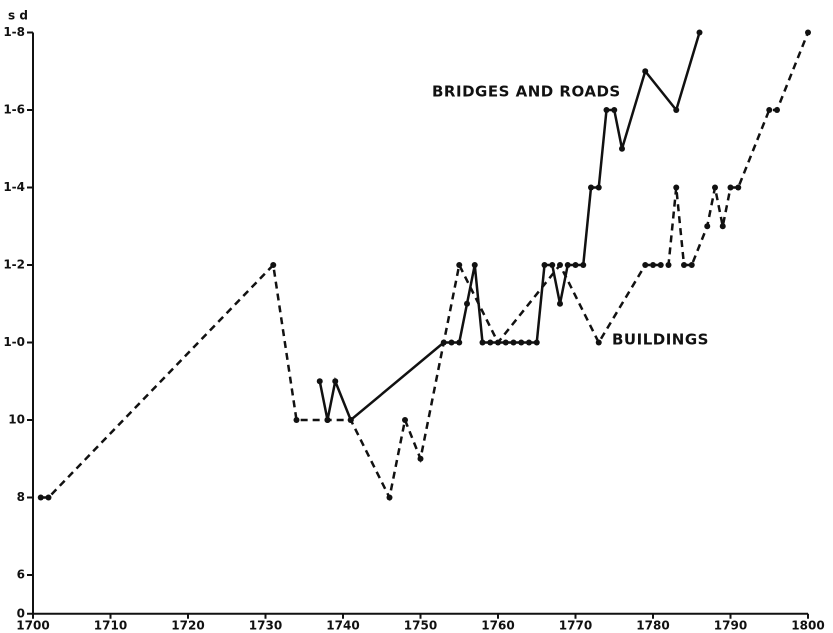  I want to click on x-tick-label: 1740, so click(342, 625).